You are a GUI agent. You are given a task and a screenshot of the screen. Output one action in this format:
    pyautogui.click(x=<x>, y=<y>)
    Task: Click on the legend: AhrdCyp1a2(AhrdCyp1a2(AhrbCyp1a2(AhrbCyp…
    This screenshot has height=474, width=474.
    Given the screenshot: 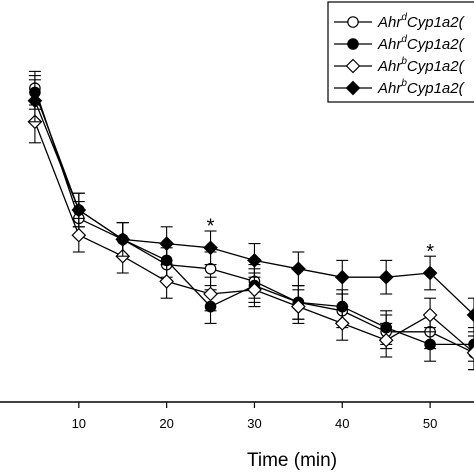 What is the action you would take?
    pyautogui.click(x=400, y=52)
    